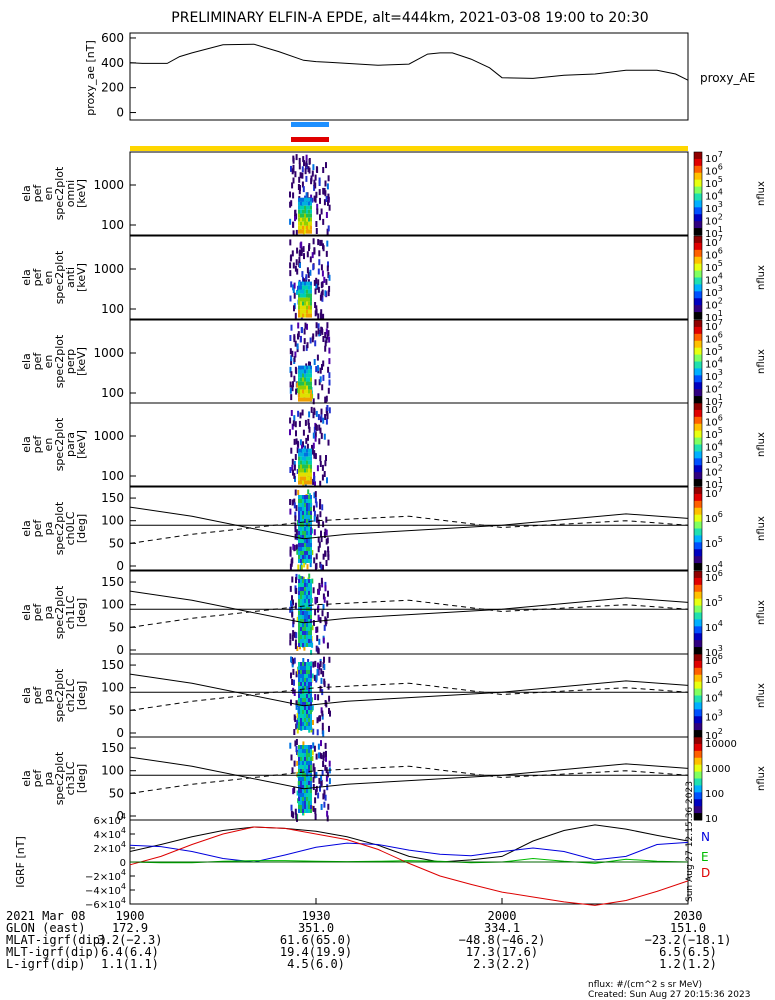  I want to click on ephemeris-value: 61.6(65.0), so click(316, 940).